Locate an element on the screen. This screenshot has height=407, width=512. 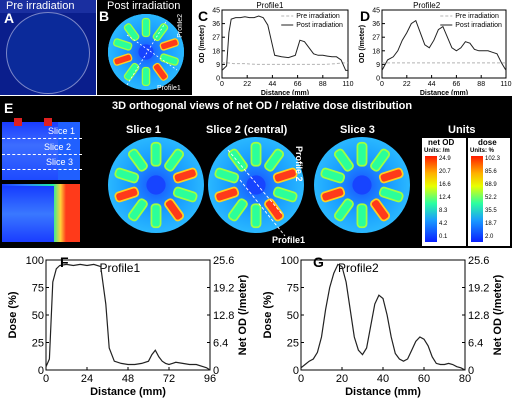
x-tick-label: 110 is located at coordinates (505, 84).